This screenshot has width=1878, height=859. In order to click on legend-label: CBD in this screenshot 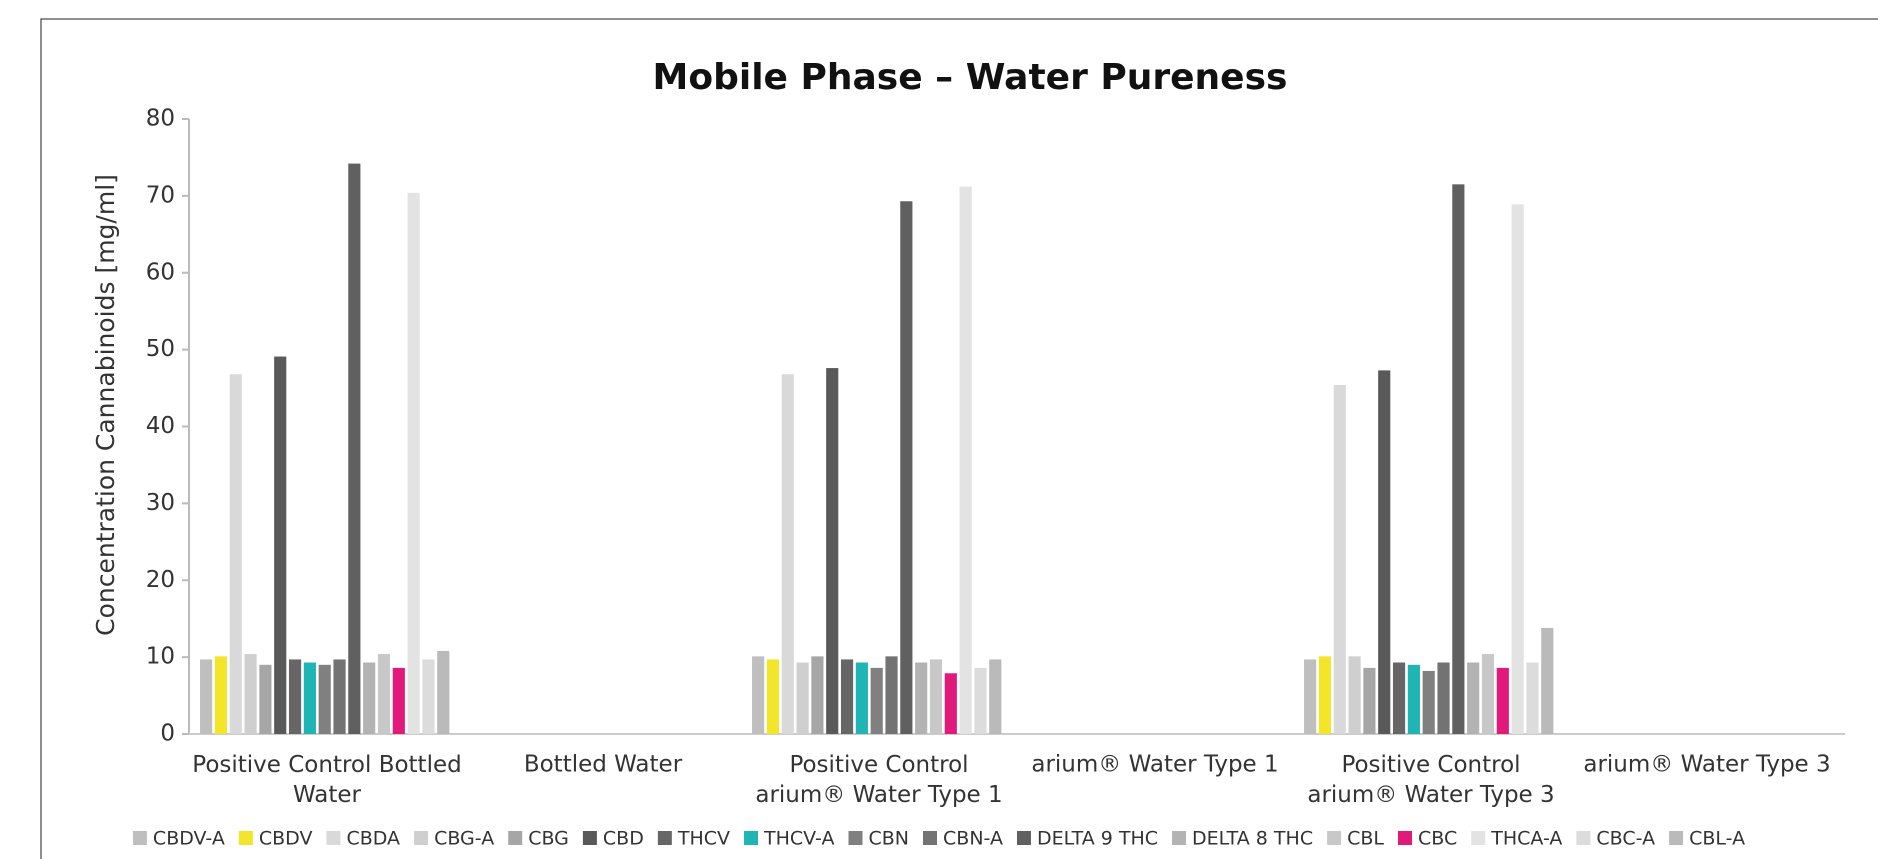, I will do `click(623, 839)`.